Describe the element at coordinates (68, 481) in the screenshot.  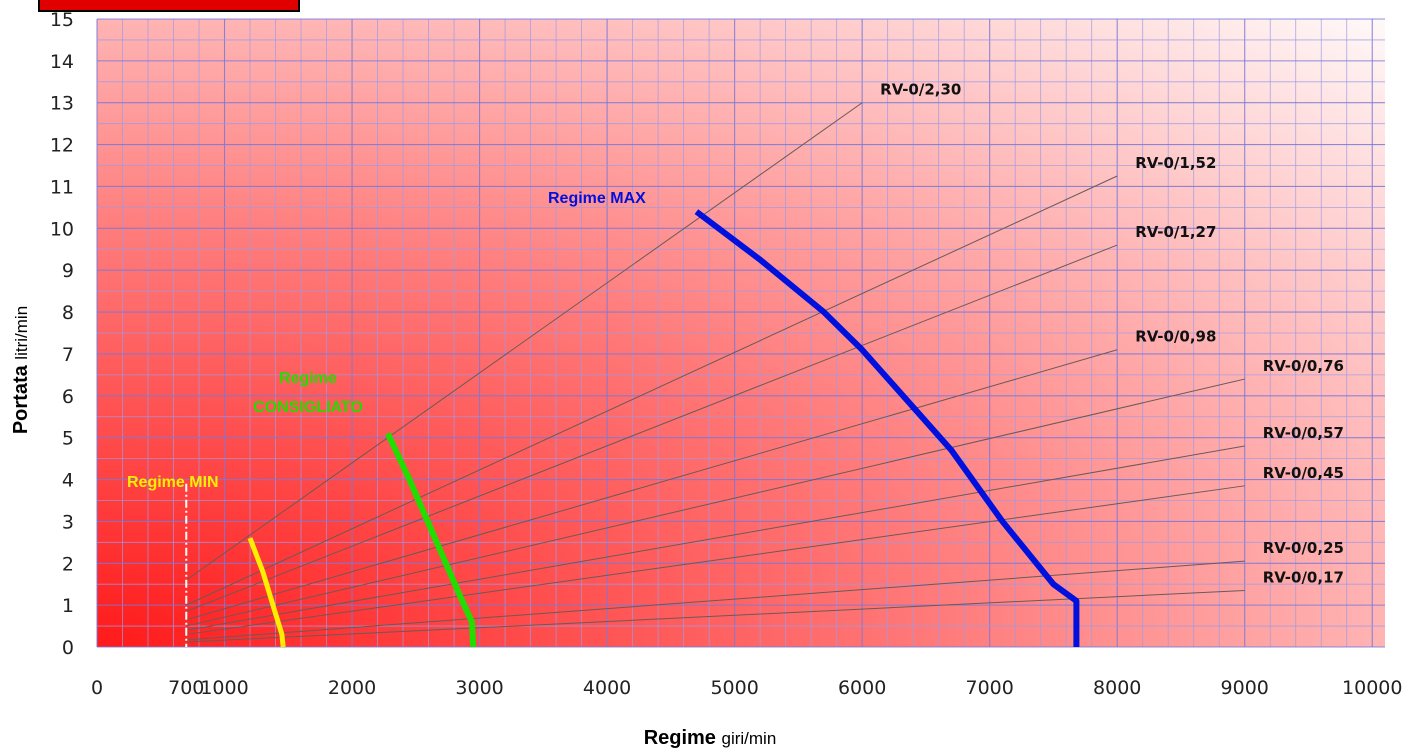
I see `y-tick-label: 4` at that location.